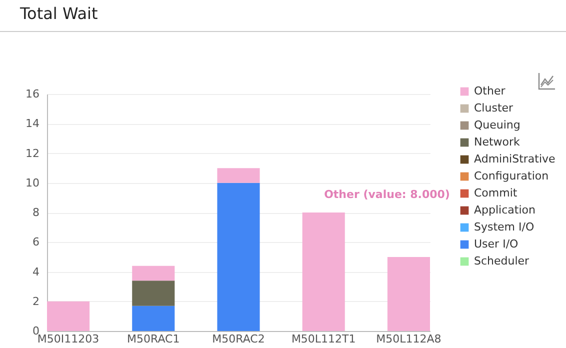 This screenshot has height=348, width=566. I want to click on x-tick-label: M50RAC2, so click(238, 339).